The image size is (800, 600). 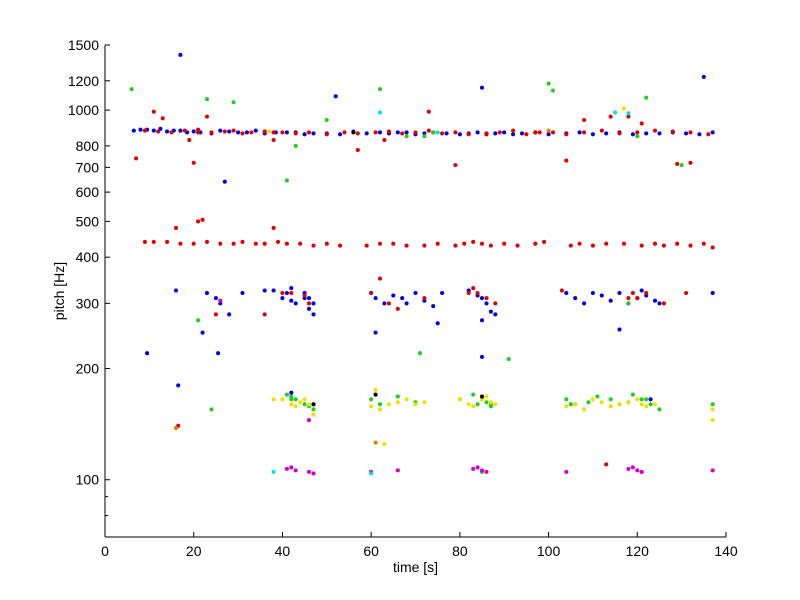 What do you see at coordinates (194, 551) in the screenshot?
I see `x-tick-label: 20` at bounding box center [194, 551].